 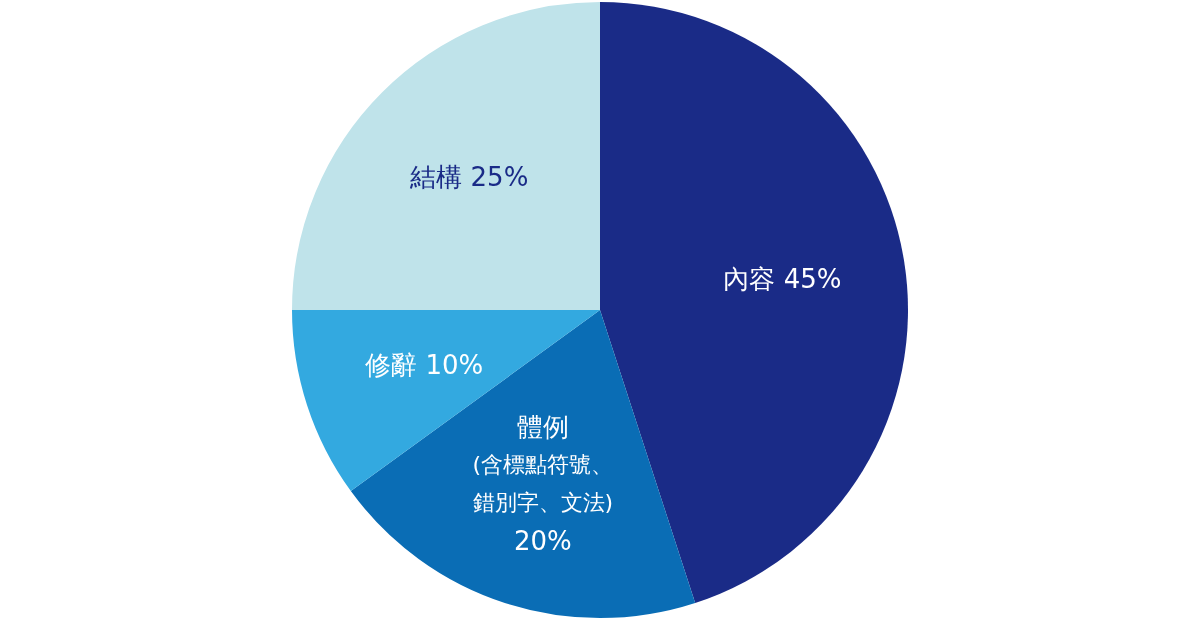 What do you see at coordinates (543, 540) in the screenshot?
I see `data-label: 20%` at bounding box center [543, 540].